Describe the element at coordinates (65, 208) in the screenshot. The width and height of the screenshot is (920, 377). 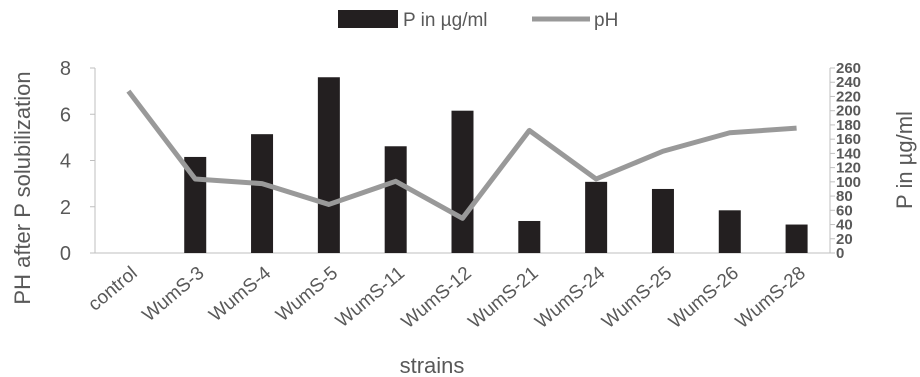
I see `y-tick-label: 2` at that location.